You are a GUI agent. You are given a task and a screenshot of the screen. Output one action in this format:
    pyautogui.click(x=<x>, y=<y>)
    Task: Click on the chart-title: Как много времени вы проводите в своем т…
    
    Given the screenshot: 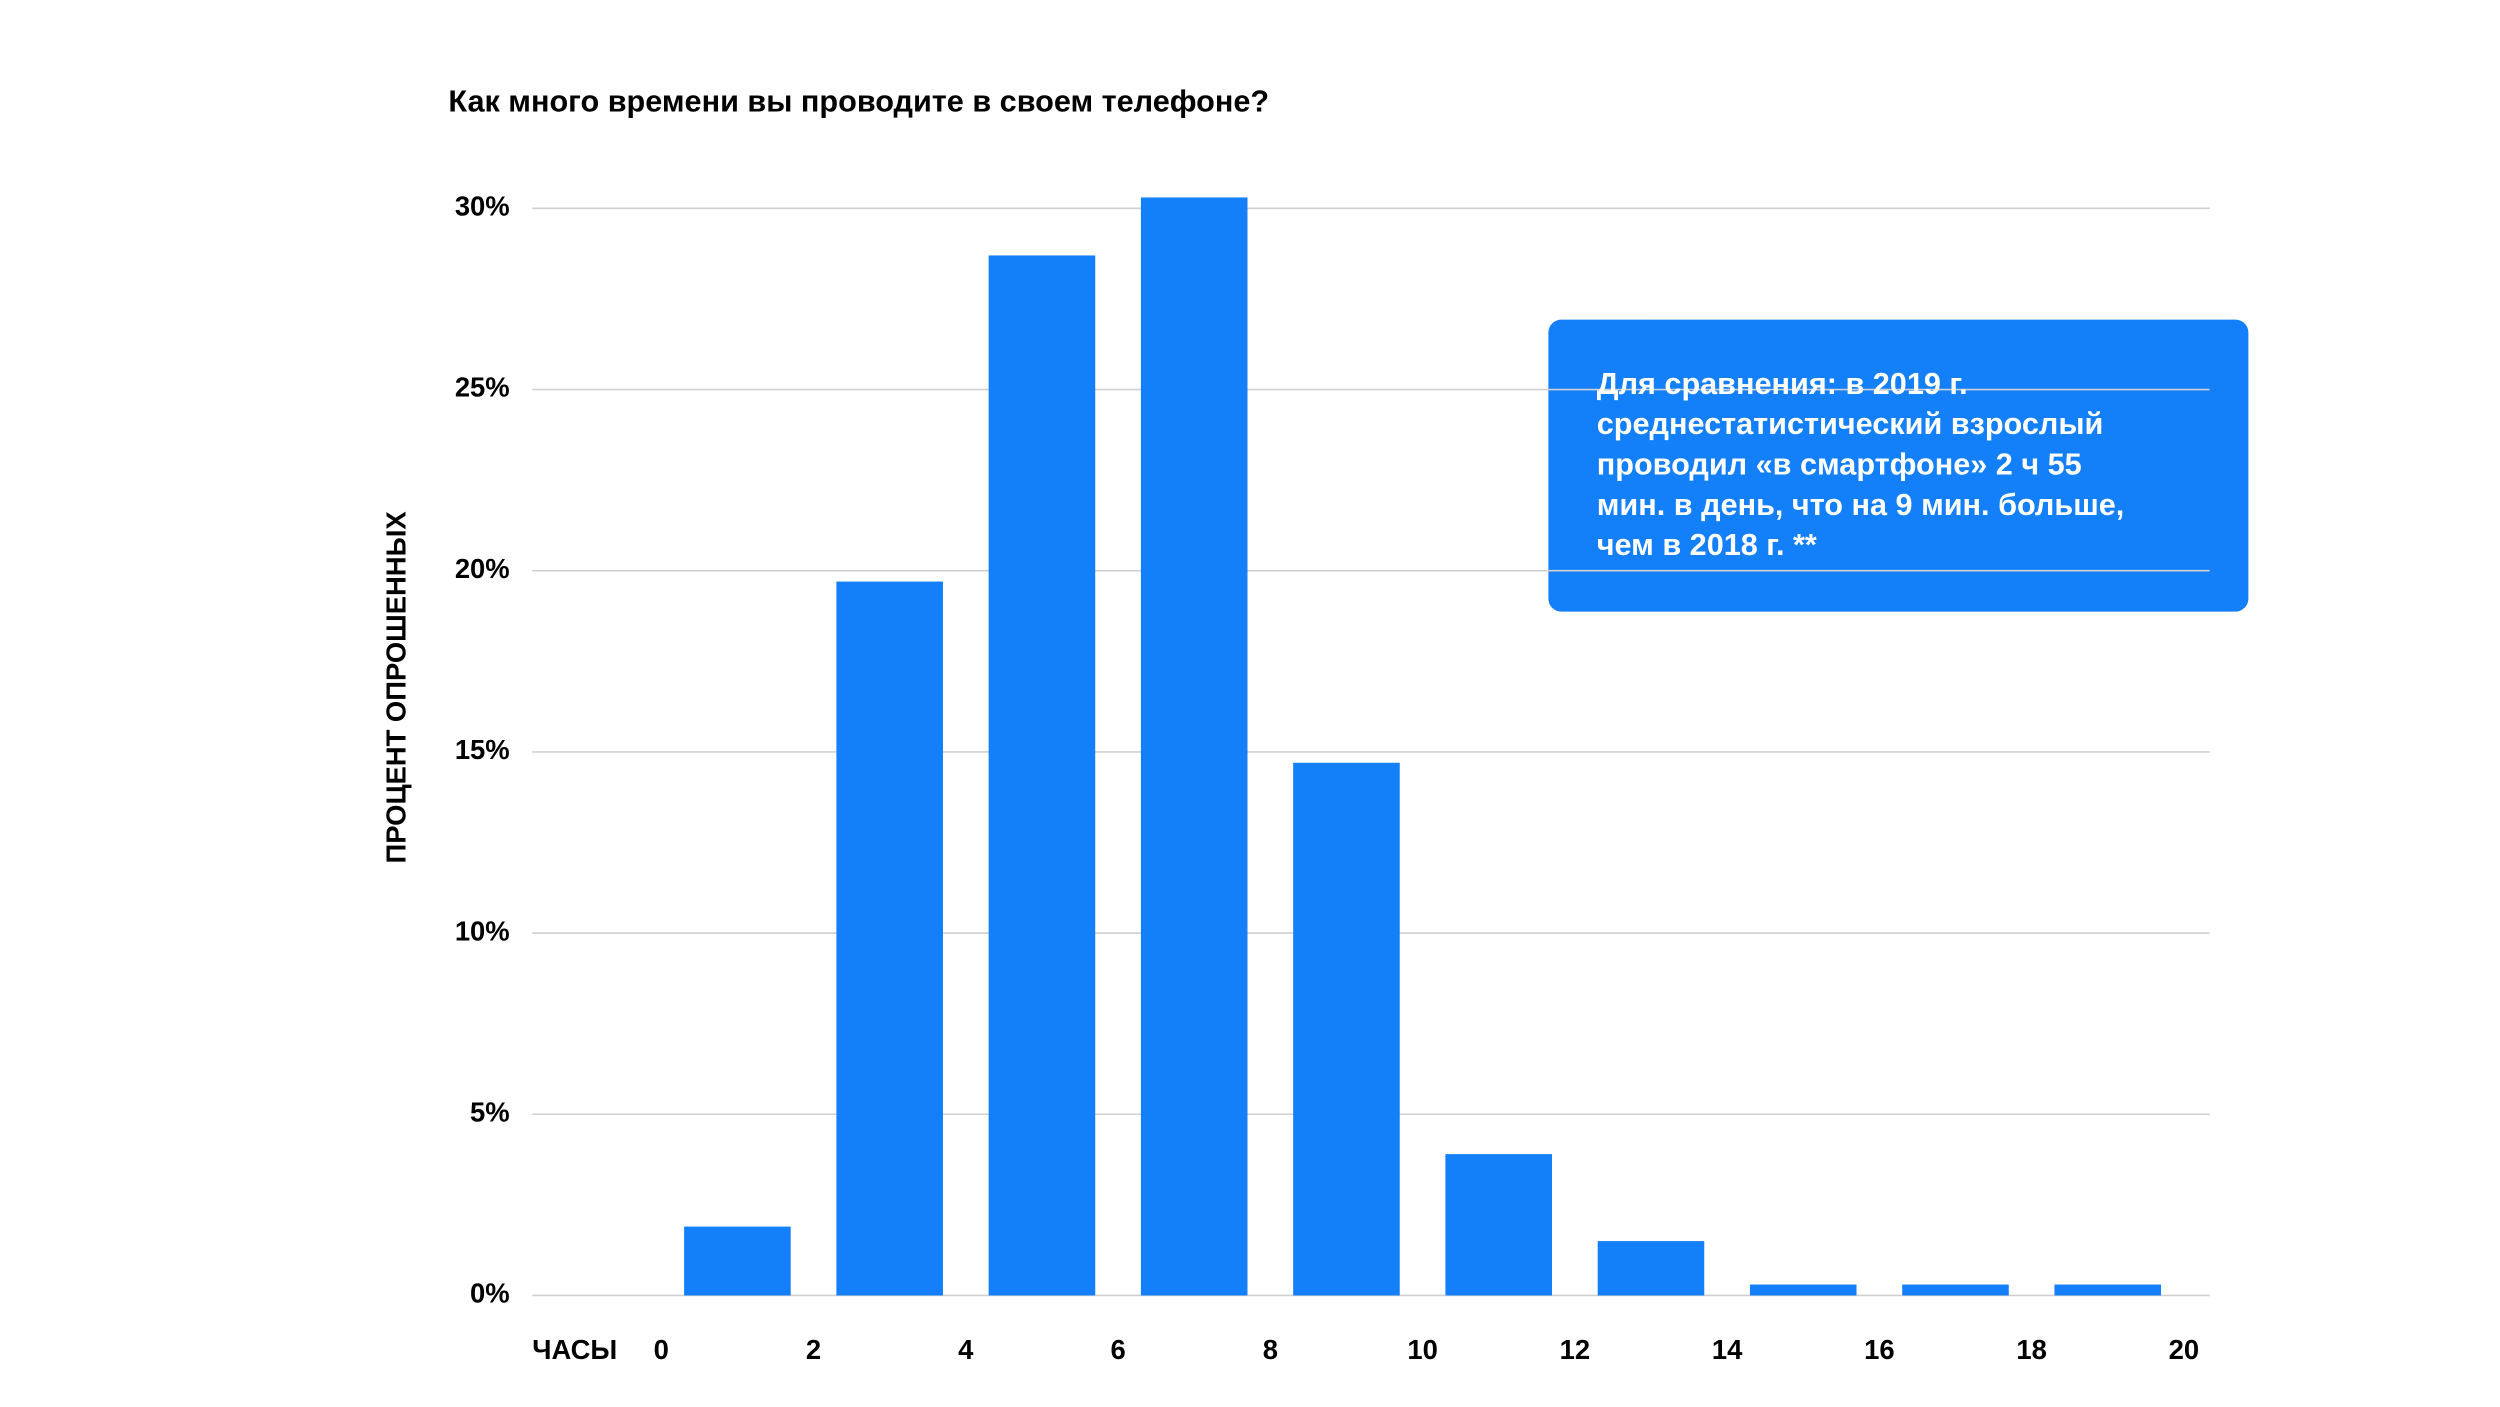 What is the action you would take?
    pyautogui.click(x=858, y=102)
    